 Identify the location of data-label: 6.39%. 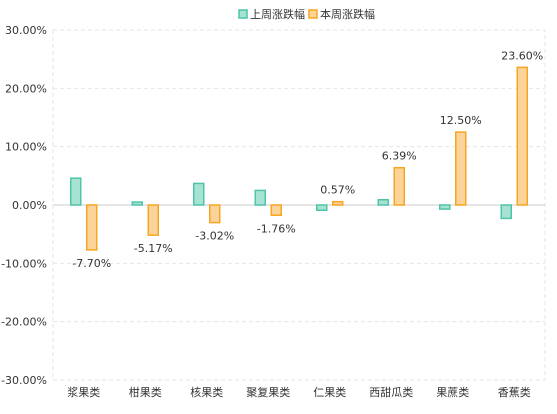
(399, 156).